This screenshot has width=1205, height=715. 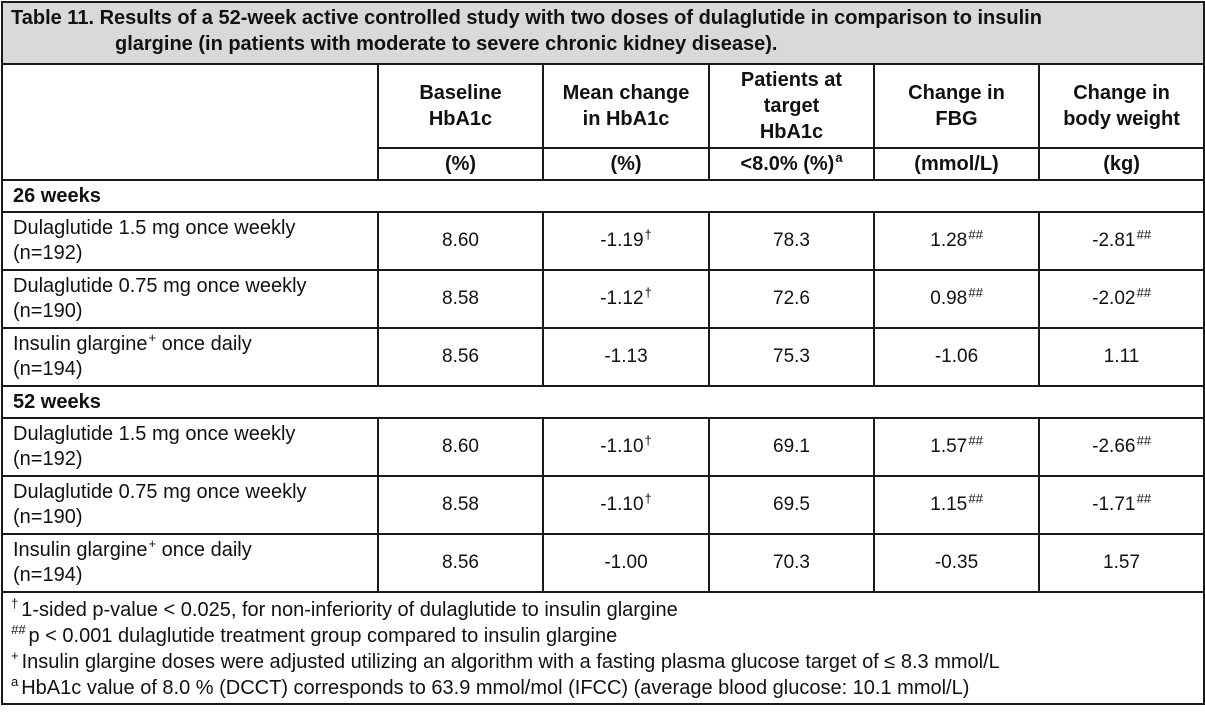 What do you see at coordinates (791, 563) in the screenshot?
I see `value-target: 70.3` at bounding box center [791, 563].